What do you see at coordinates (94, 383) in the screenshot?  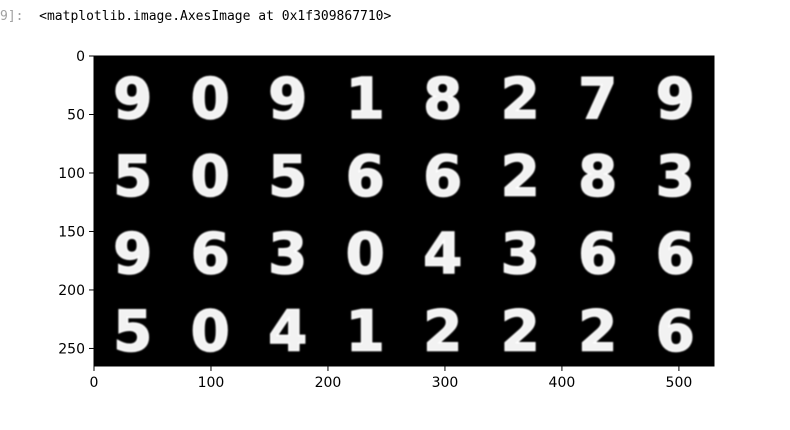 I see `x-tick-label: 0` at bounding box center [94, 383].